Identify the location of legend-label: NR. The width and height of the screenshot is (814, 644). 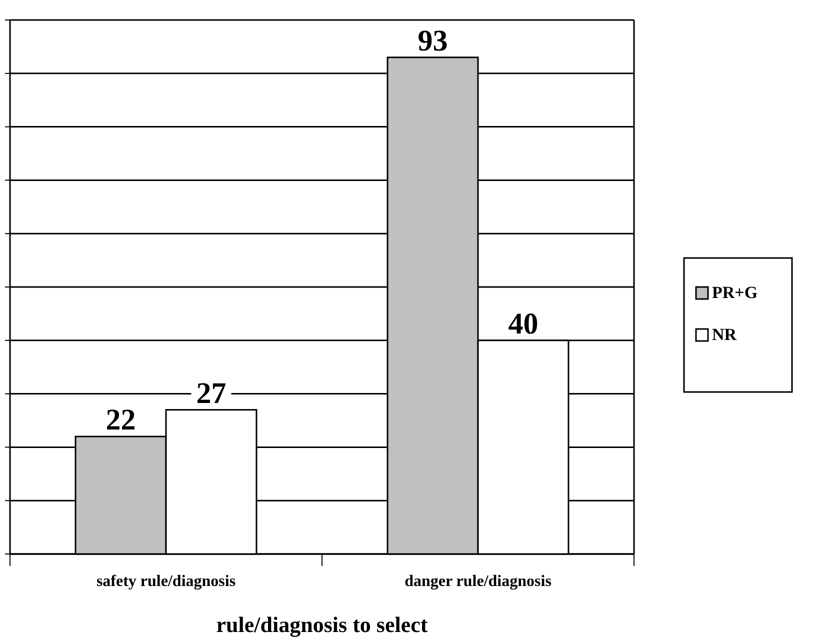
(725, 334).